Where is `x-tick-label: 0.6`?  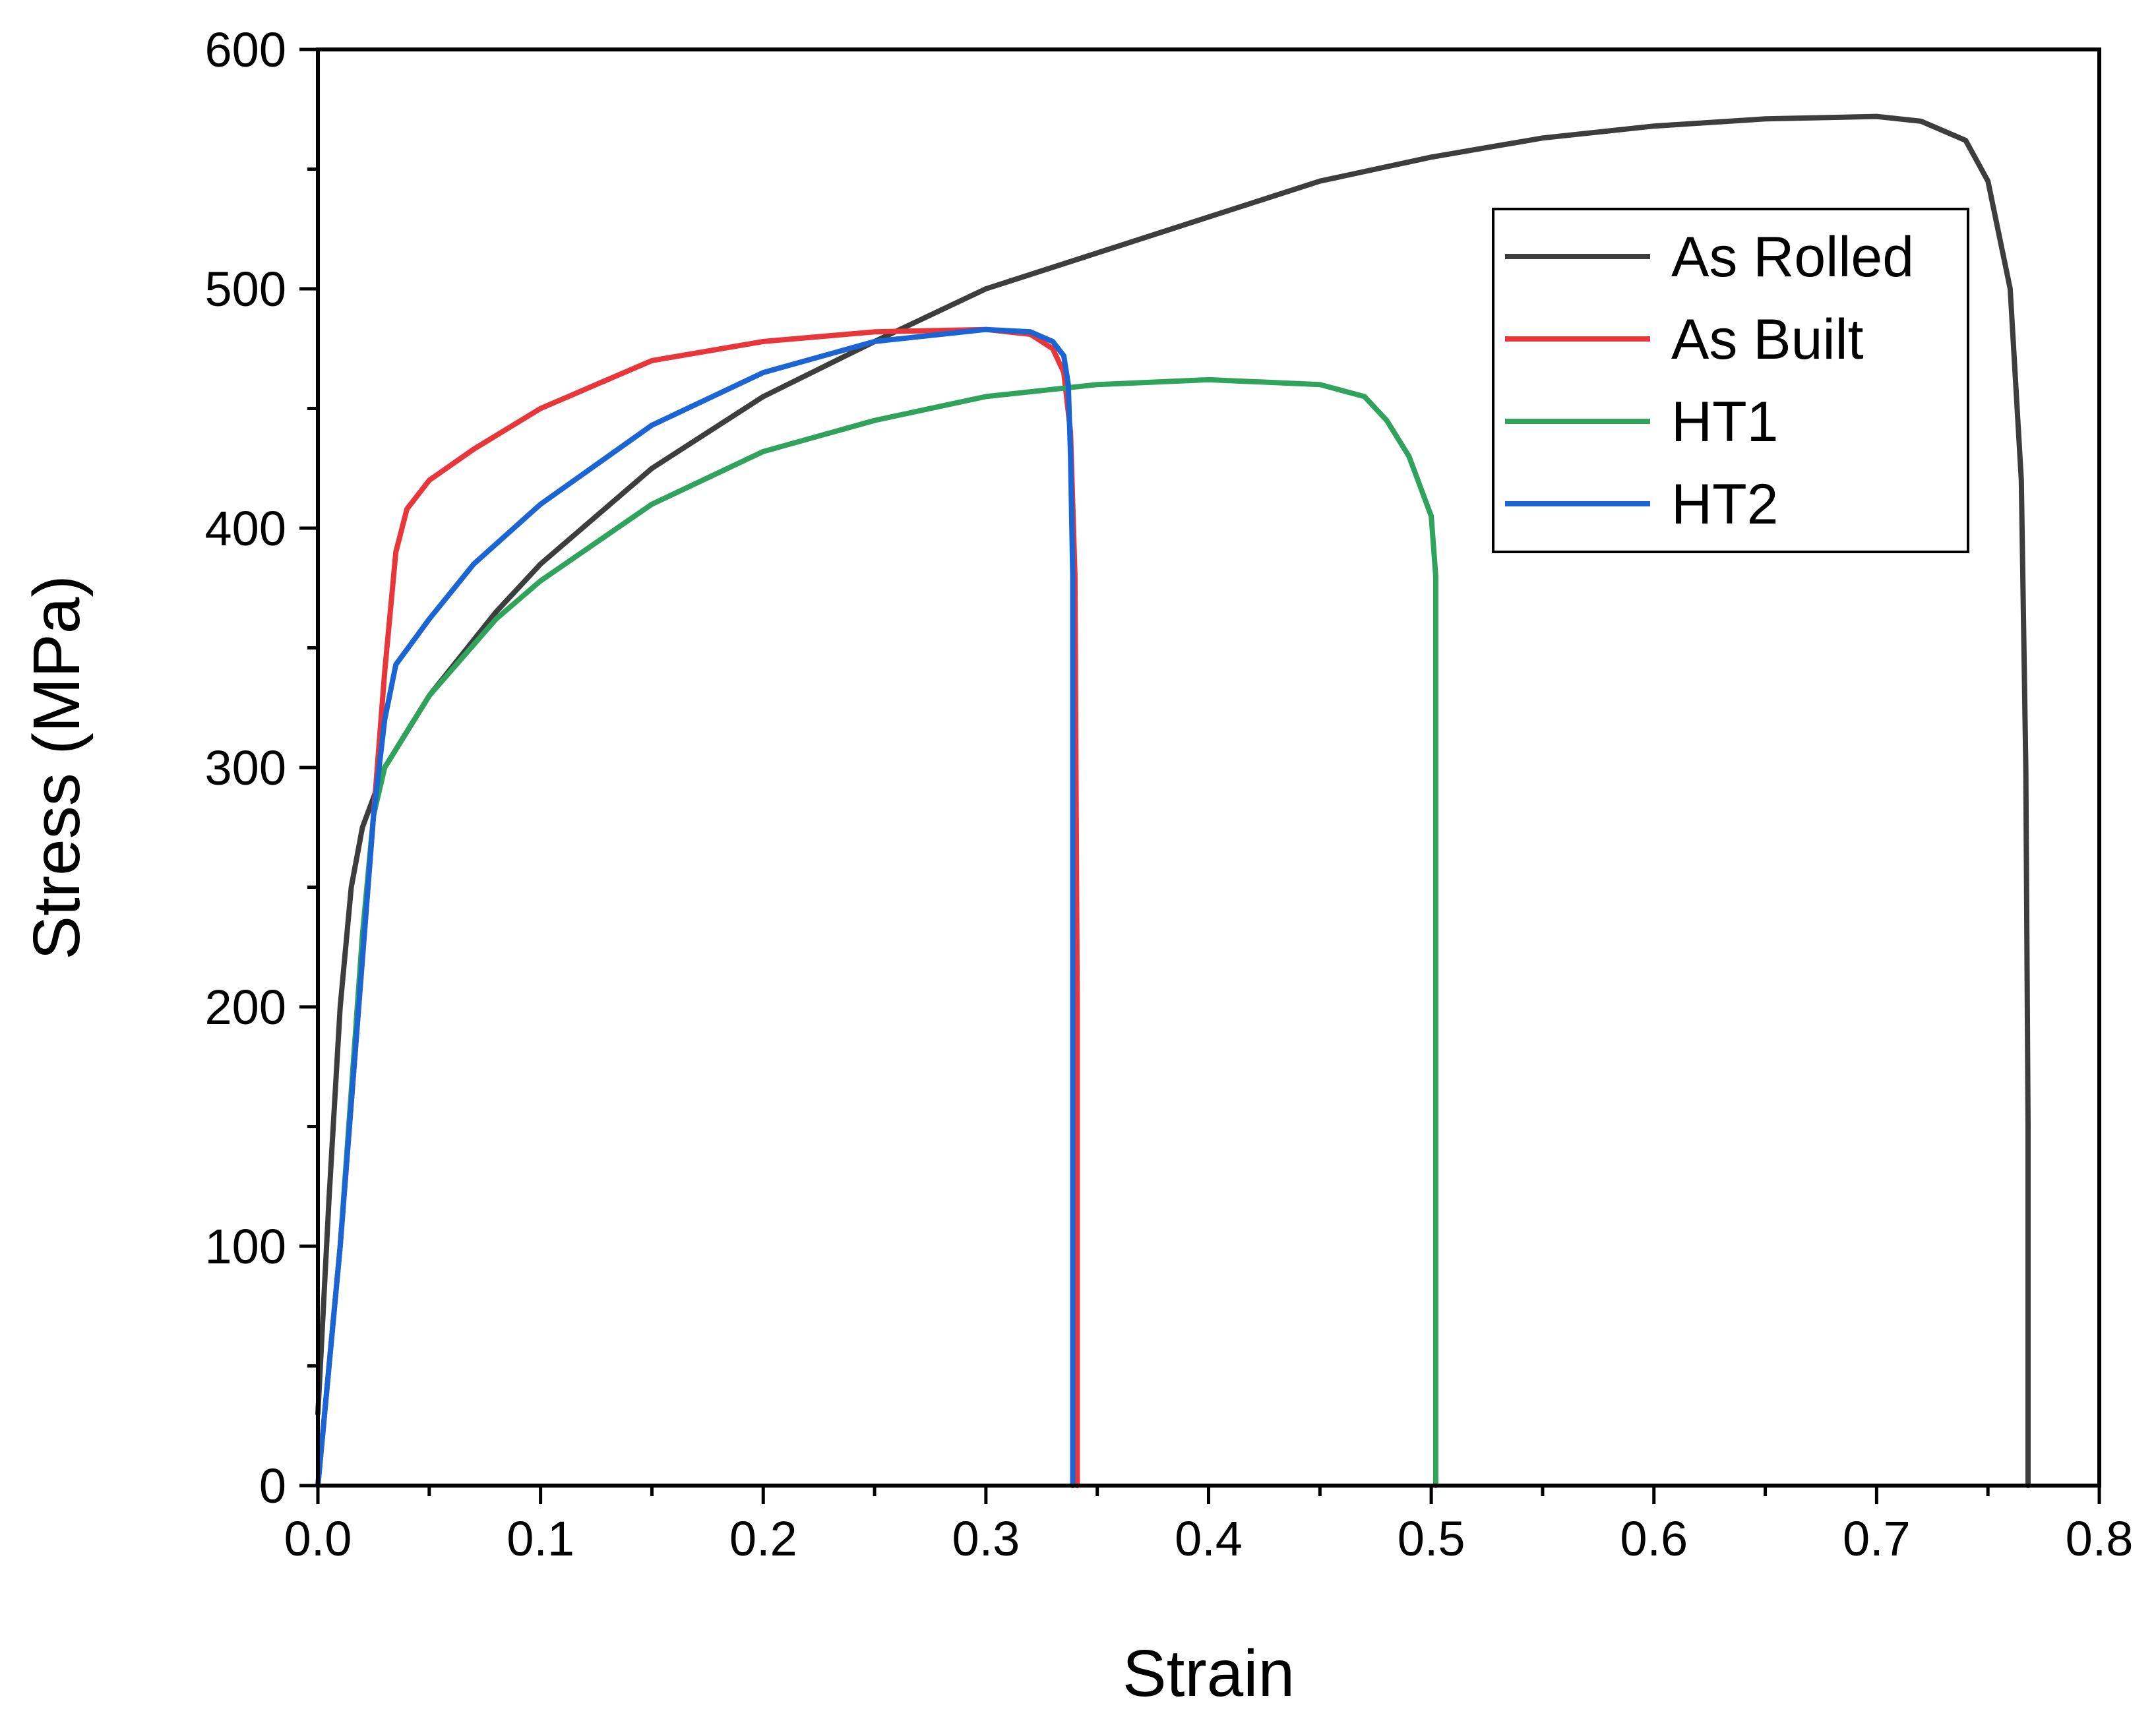
x-tick-label: 0.6 is located at coordinates (1654, 1538).